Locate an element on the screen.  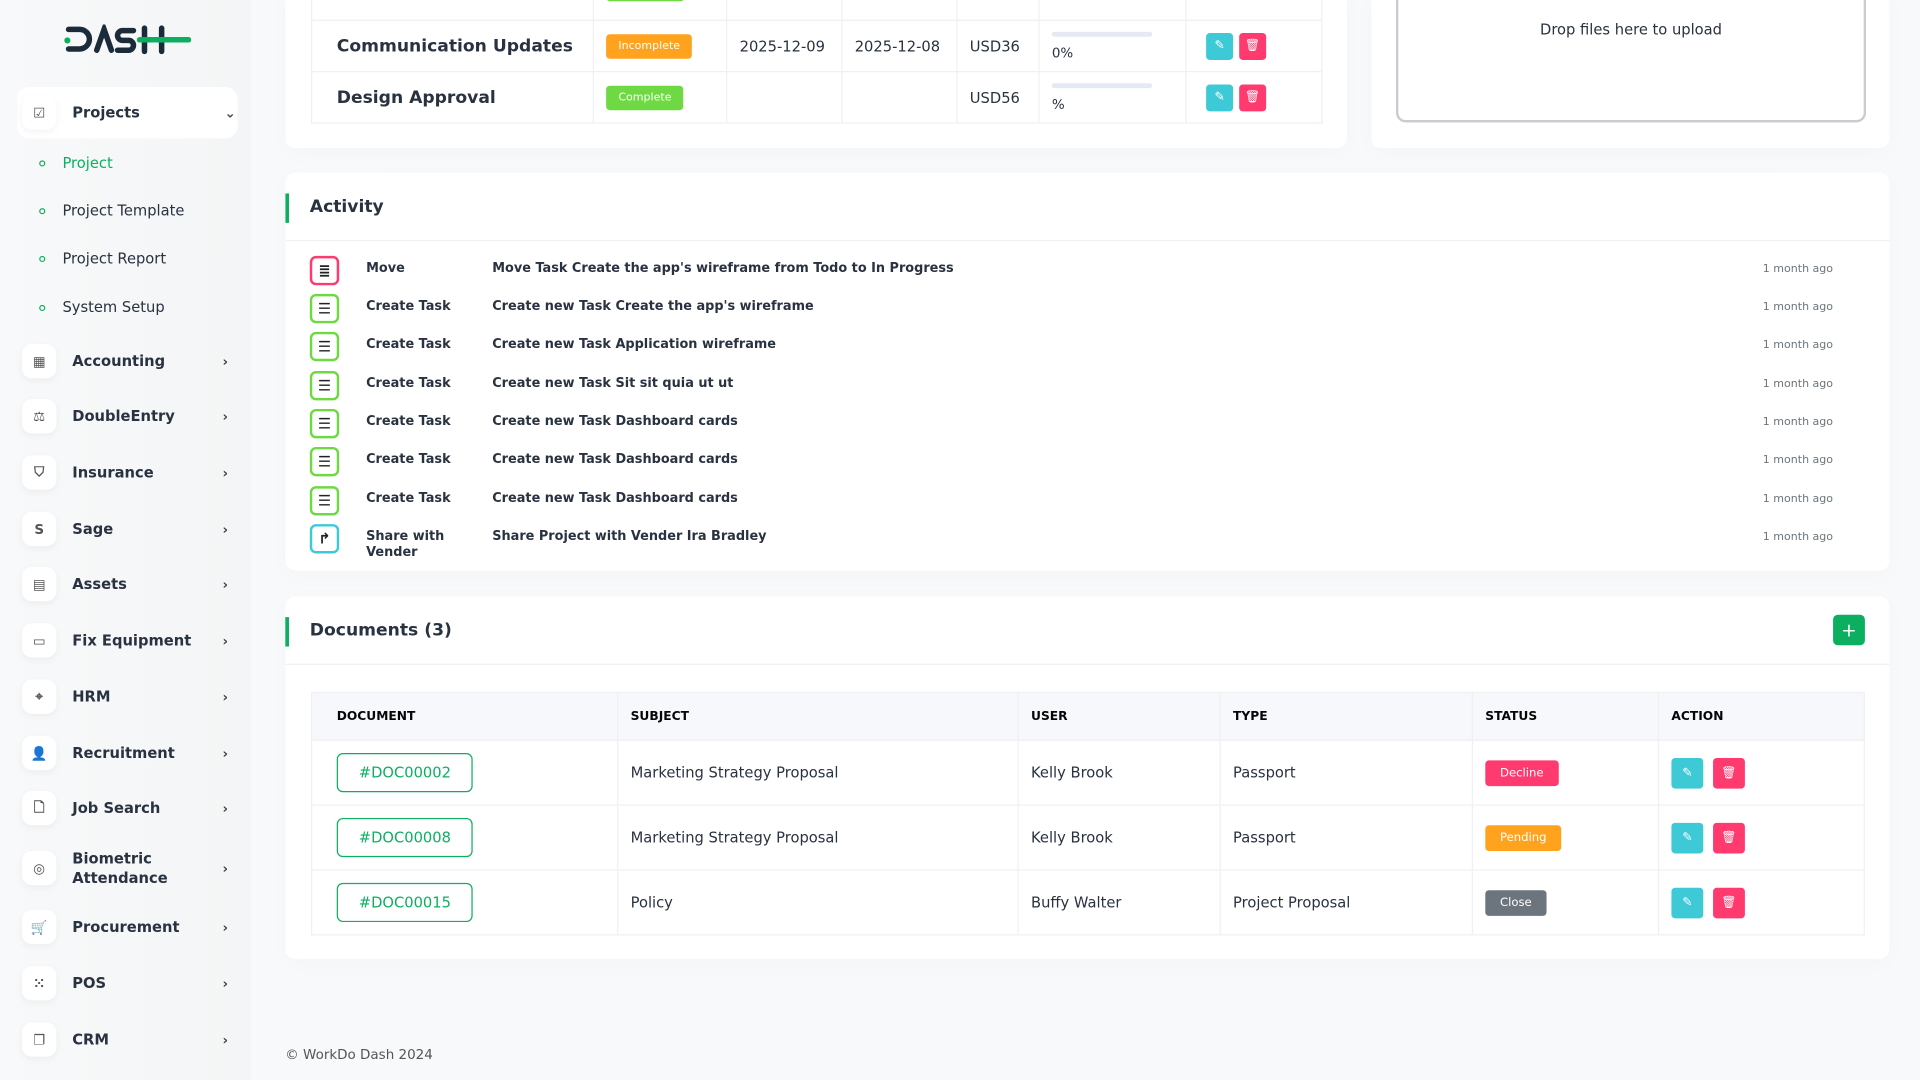
chevron-down-icon: ⌄ is located at coordinates (230, 112).